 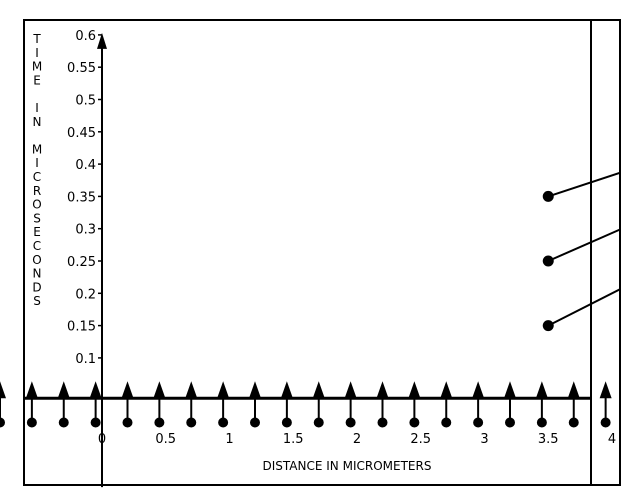 I want to click on x-tick-label: 4, so click(x=612, y=439).